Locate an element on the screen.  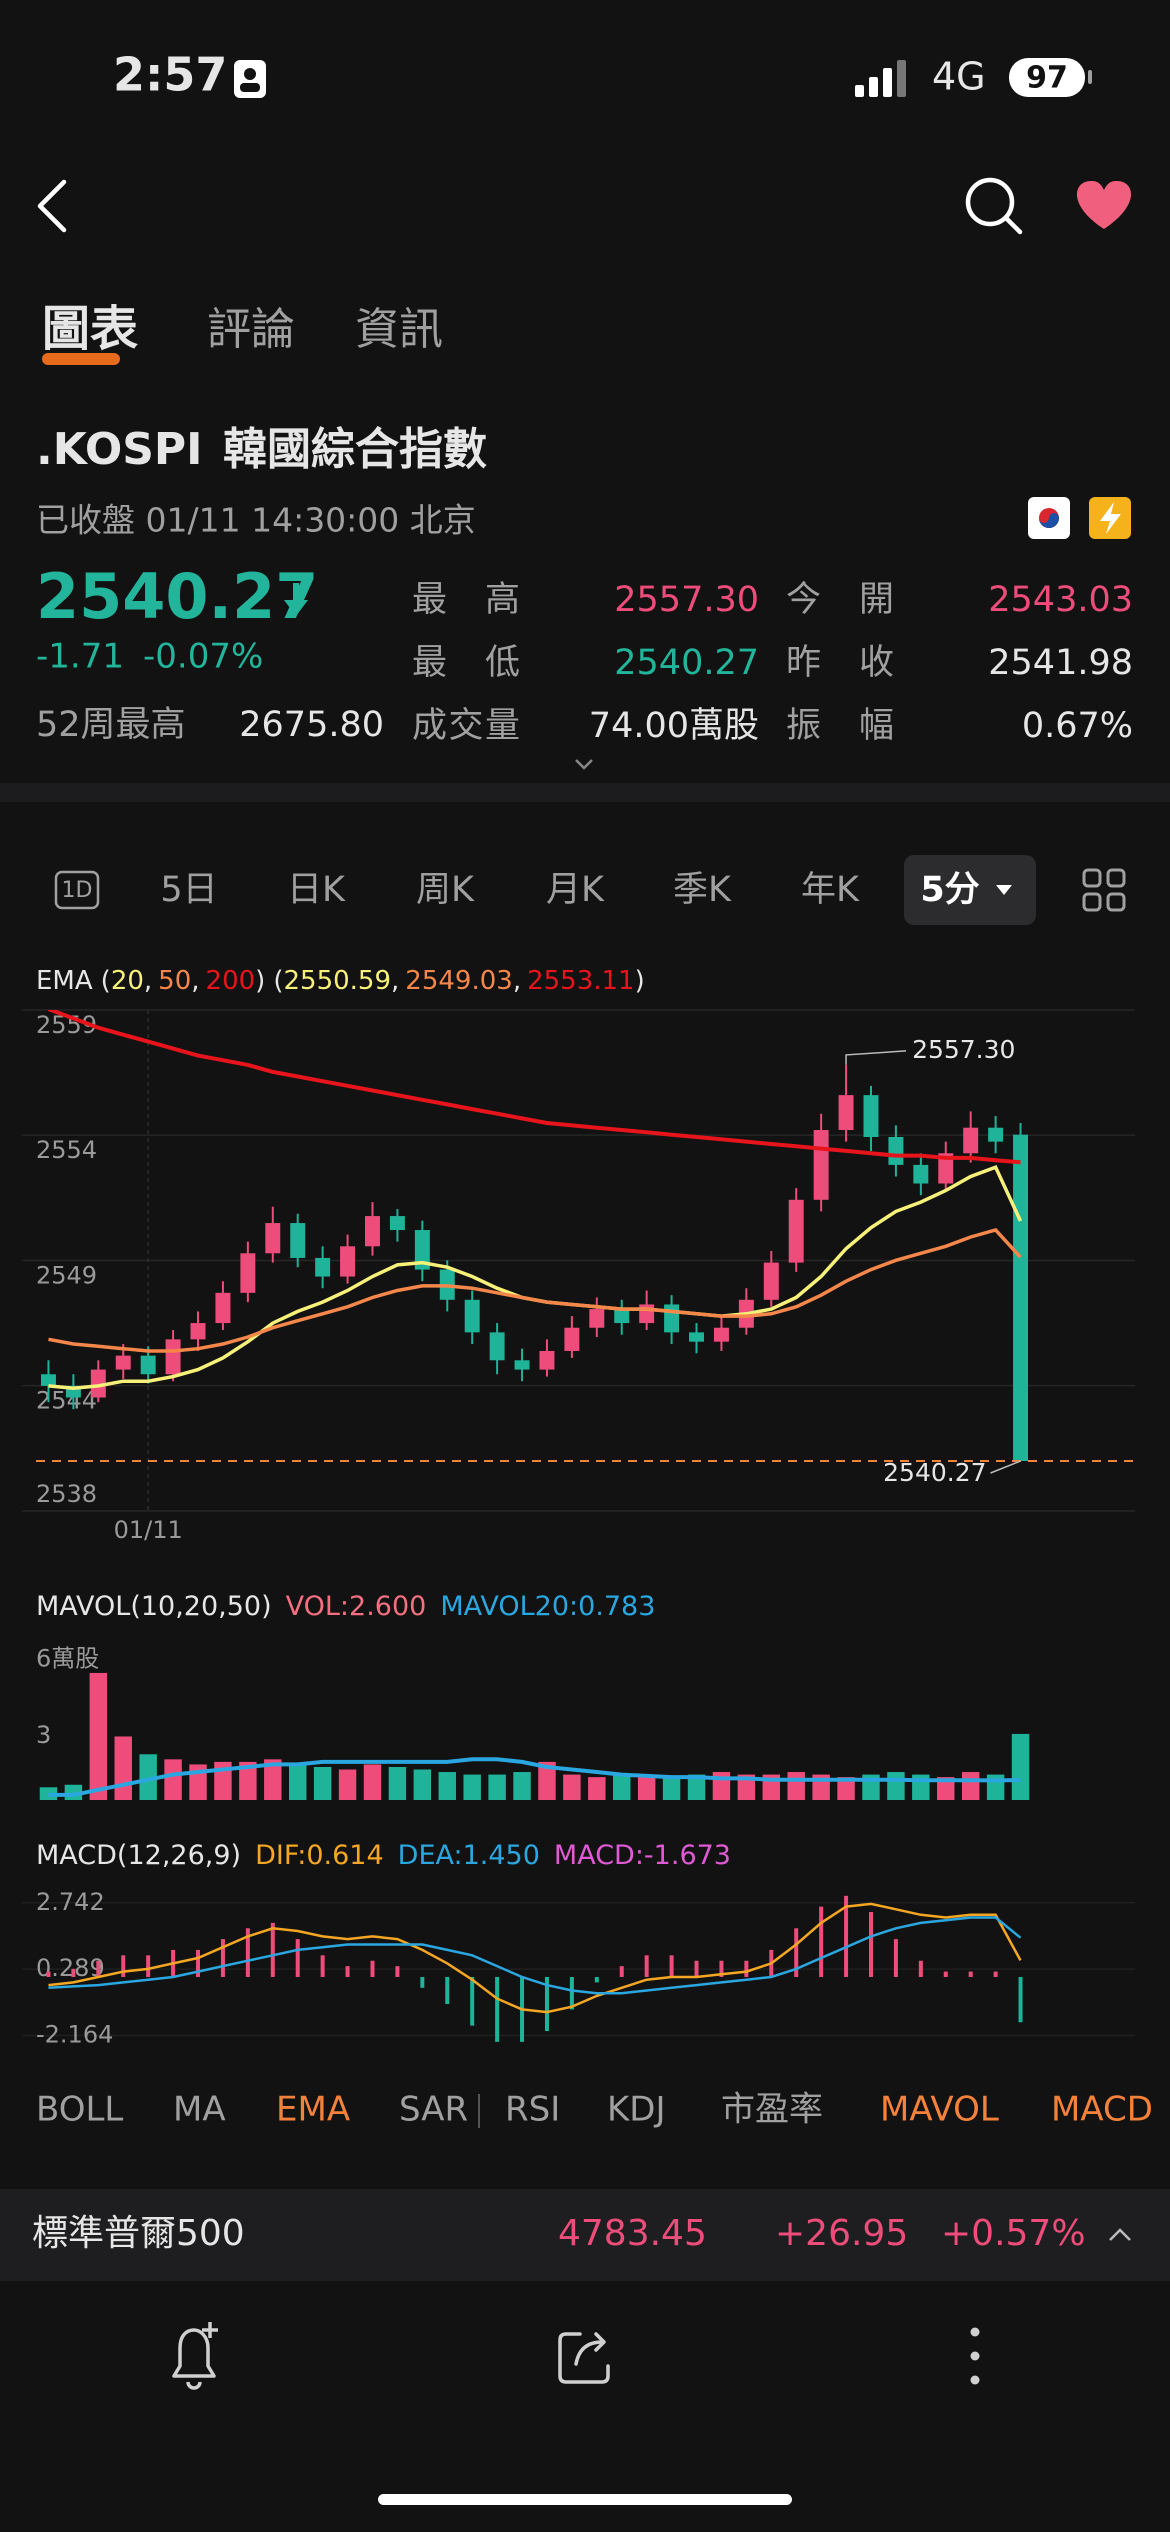
y-tick-label: -2.164 is located at coordinates (74, 2035).